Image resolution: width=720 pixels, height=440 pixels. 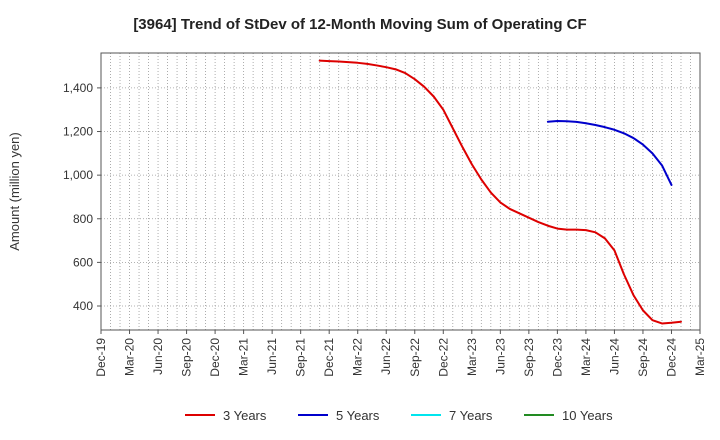 I want to click on y-tick-label: 800, so click(x=83, y=219).